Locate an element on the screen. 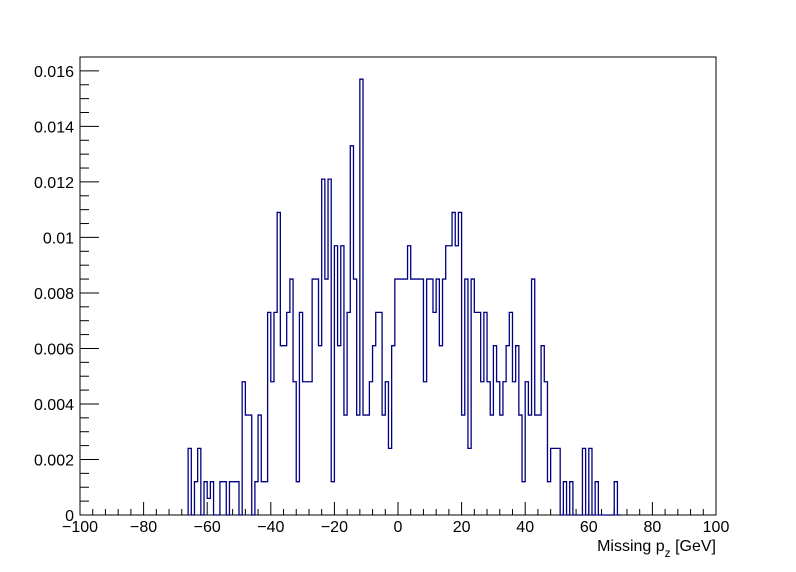  y-tick-label: 0.006 is located at coordinates (54, 349).